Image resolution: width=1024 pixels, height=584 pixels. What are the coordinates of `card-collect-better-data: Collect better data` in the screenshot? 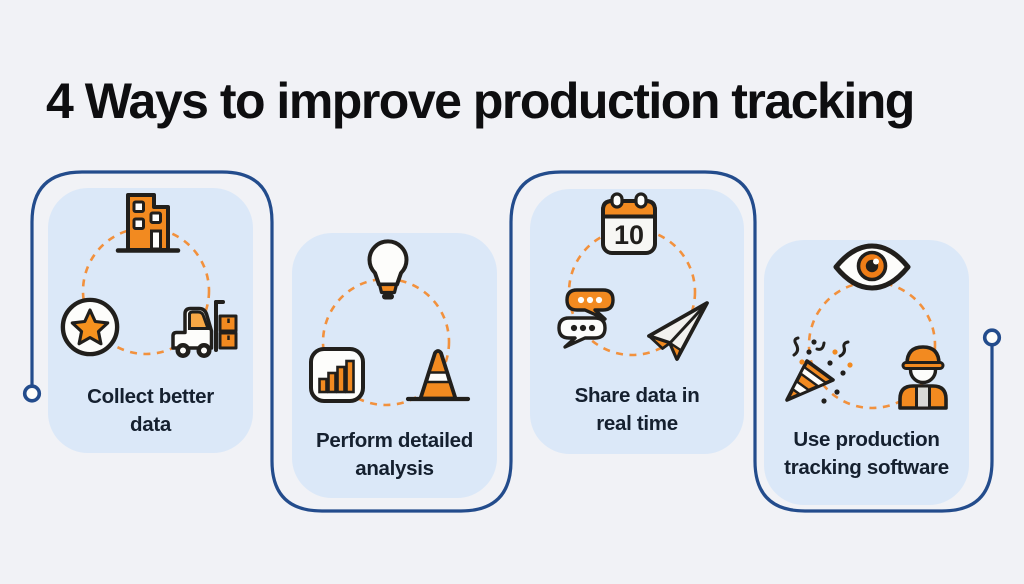 It's located at (150, 320).